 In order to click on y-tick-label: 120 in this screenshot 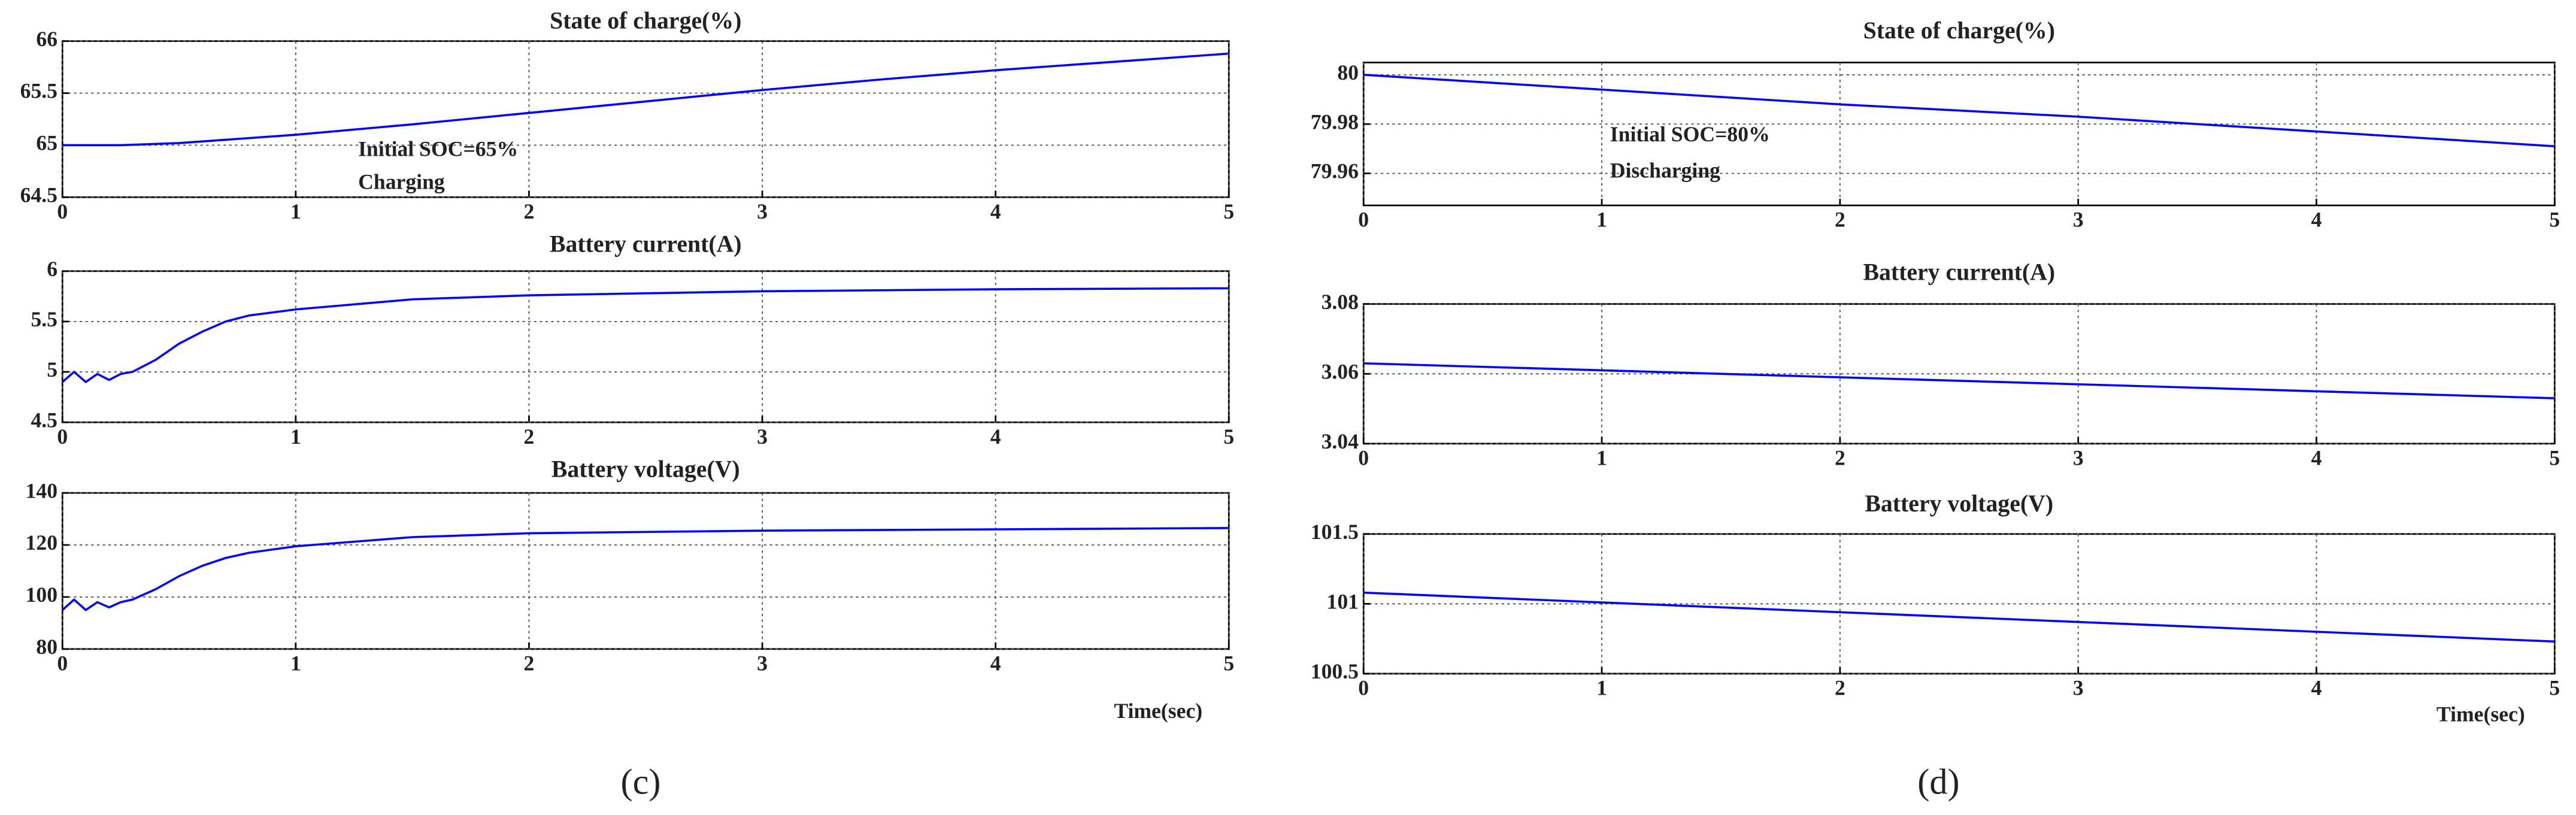, I will do `click(41, 543)`.